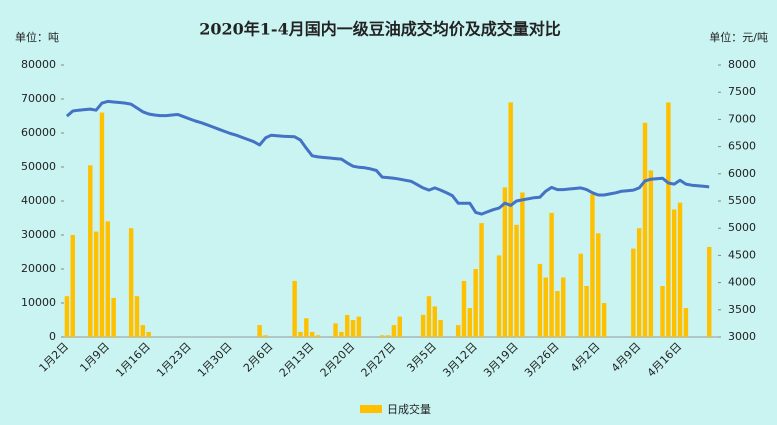 This screenshot has width=777, height=425. Describe the element at coordinates (742, 118) in the screenshot. I see `y2-tick-label: 7000` at that location.